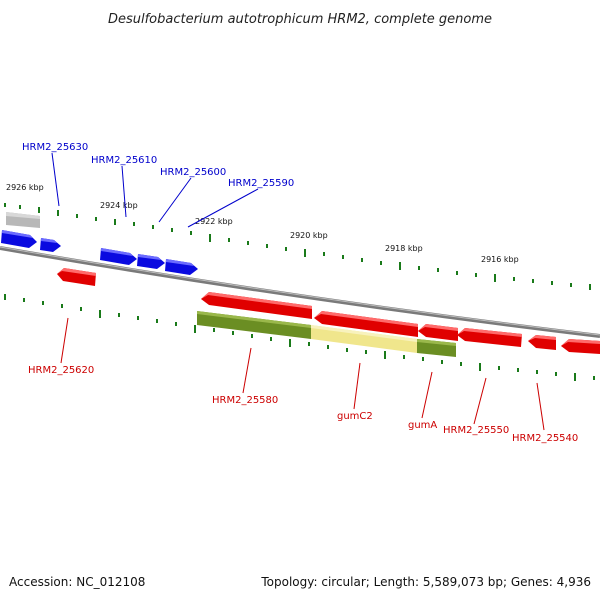 This screenshot has height=600, width=600. I want to click on gene-partial-red-right, so click(580, 346).